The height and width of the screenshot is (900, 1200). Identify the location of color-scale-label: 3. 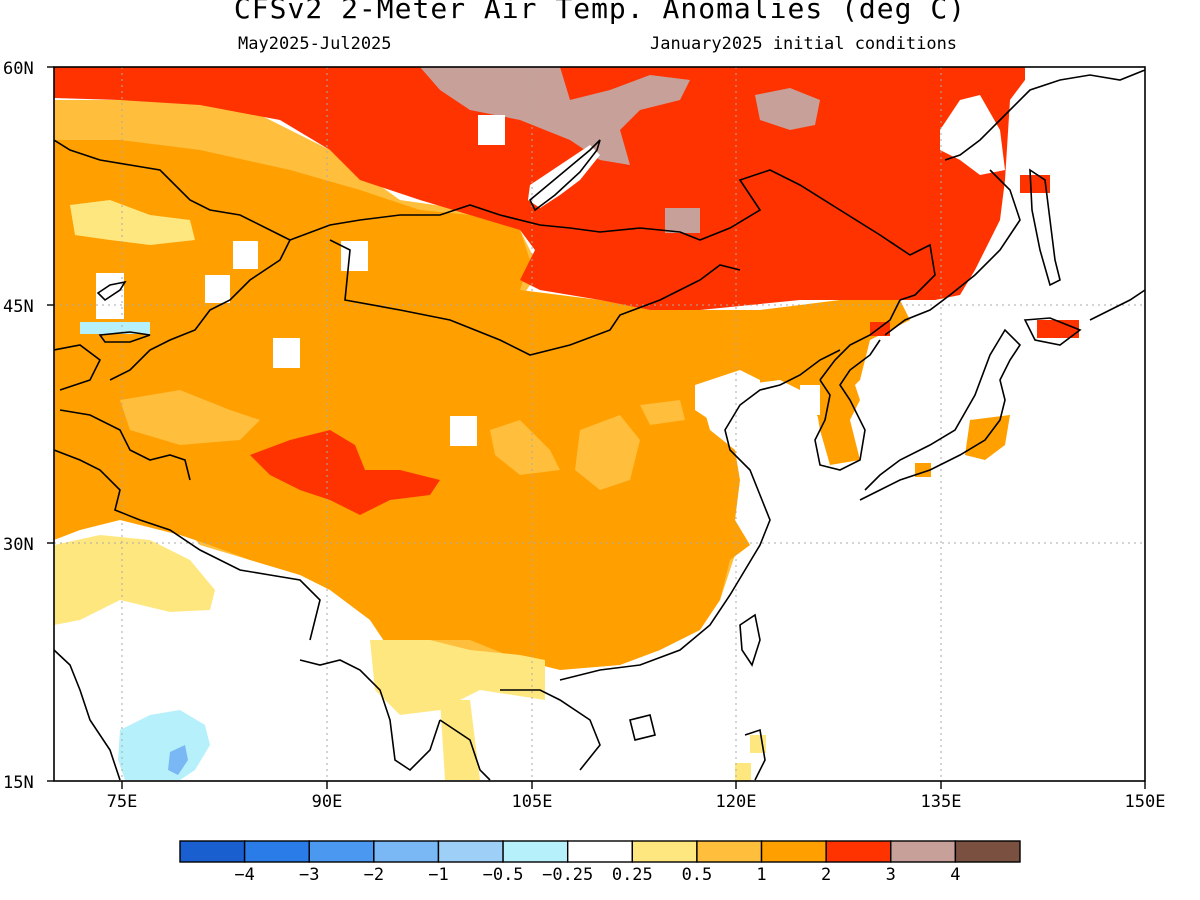
(891, 875).